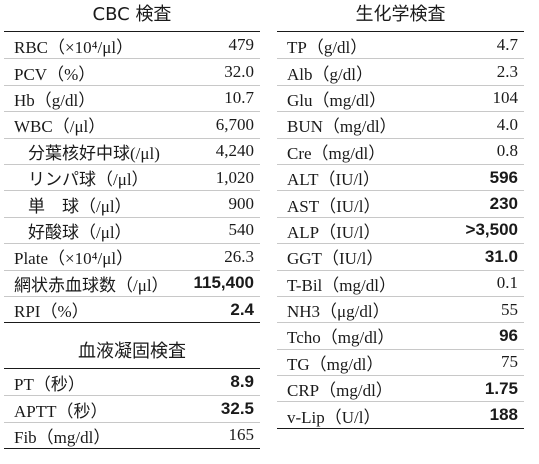 The height and width of the screenshot is (464, 539). I want to click on table-row: Cre（mg/dl） 0.8, so click(400, 150).